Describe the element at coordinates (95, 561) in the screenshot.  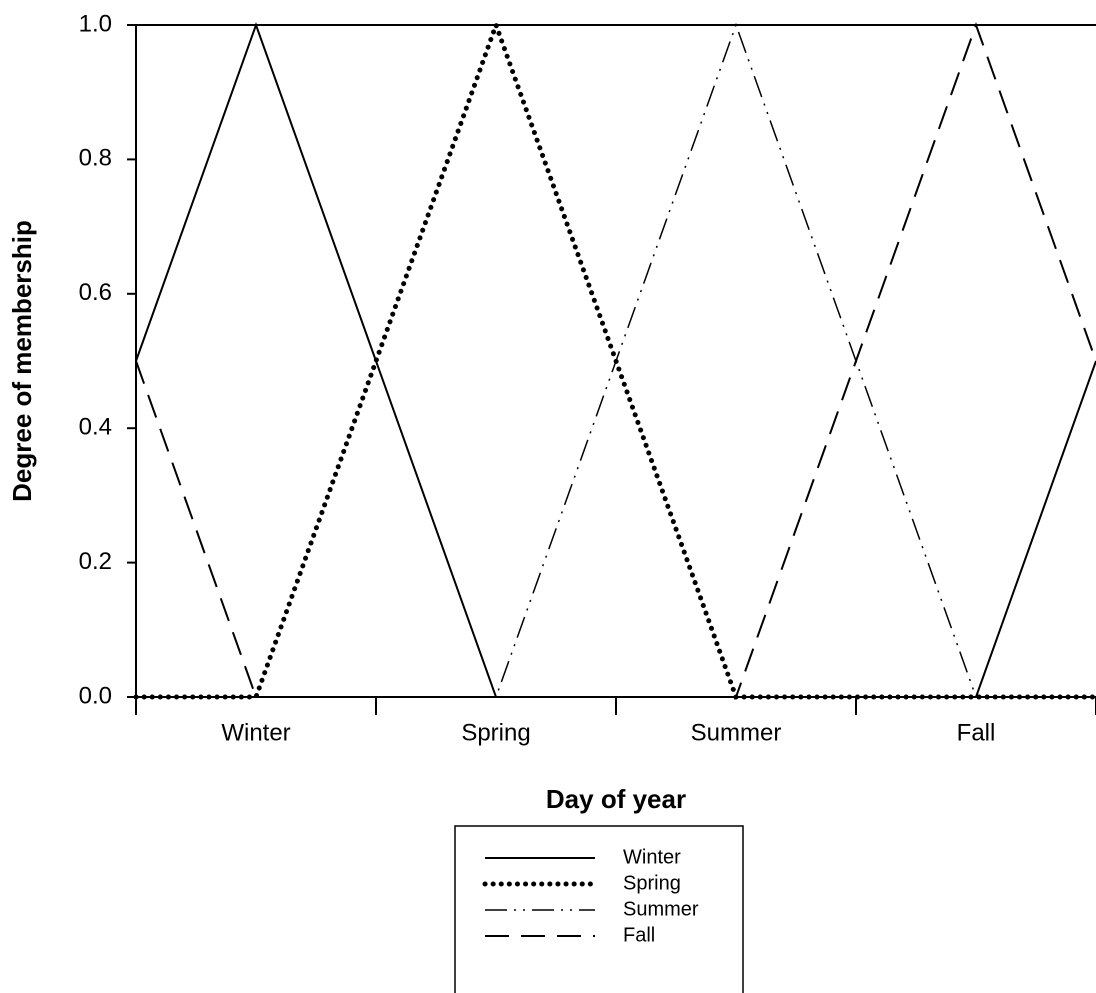
I see `y-tick-label: 0.2` at that location.